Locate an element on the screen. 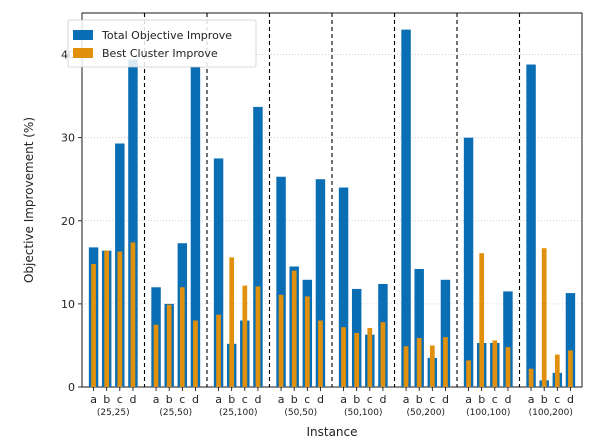 The image size is (594, 443). legend-swatch-total is located at coordinates (83, 35).